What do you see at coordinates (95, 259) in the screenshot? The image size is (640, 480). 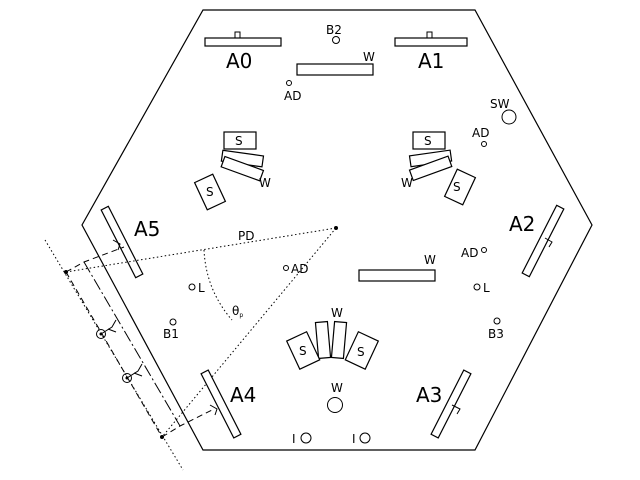 I see `a5-link-dashed` at bounding box center [95, 259].